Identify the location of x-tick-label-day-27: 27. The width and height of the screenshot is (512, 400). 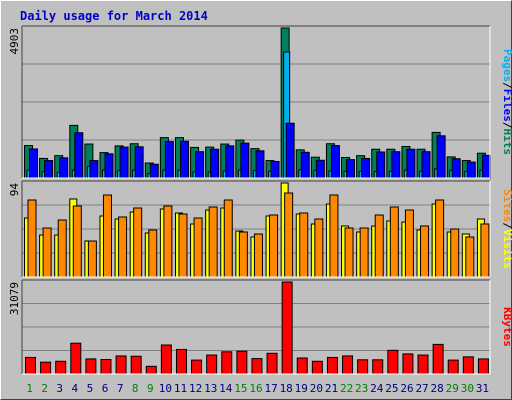
(421, 388).